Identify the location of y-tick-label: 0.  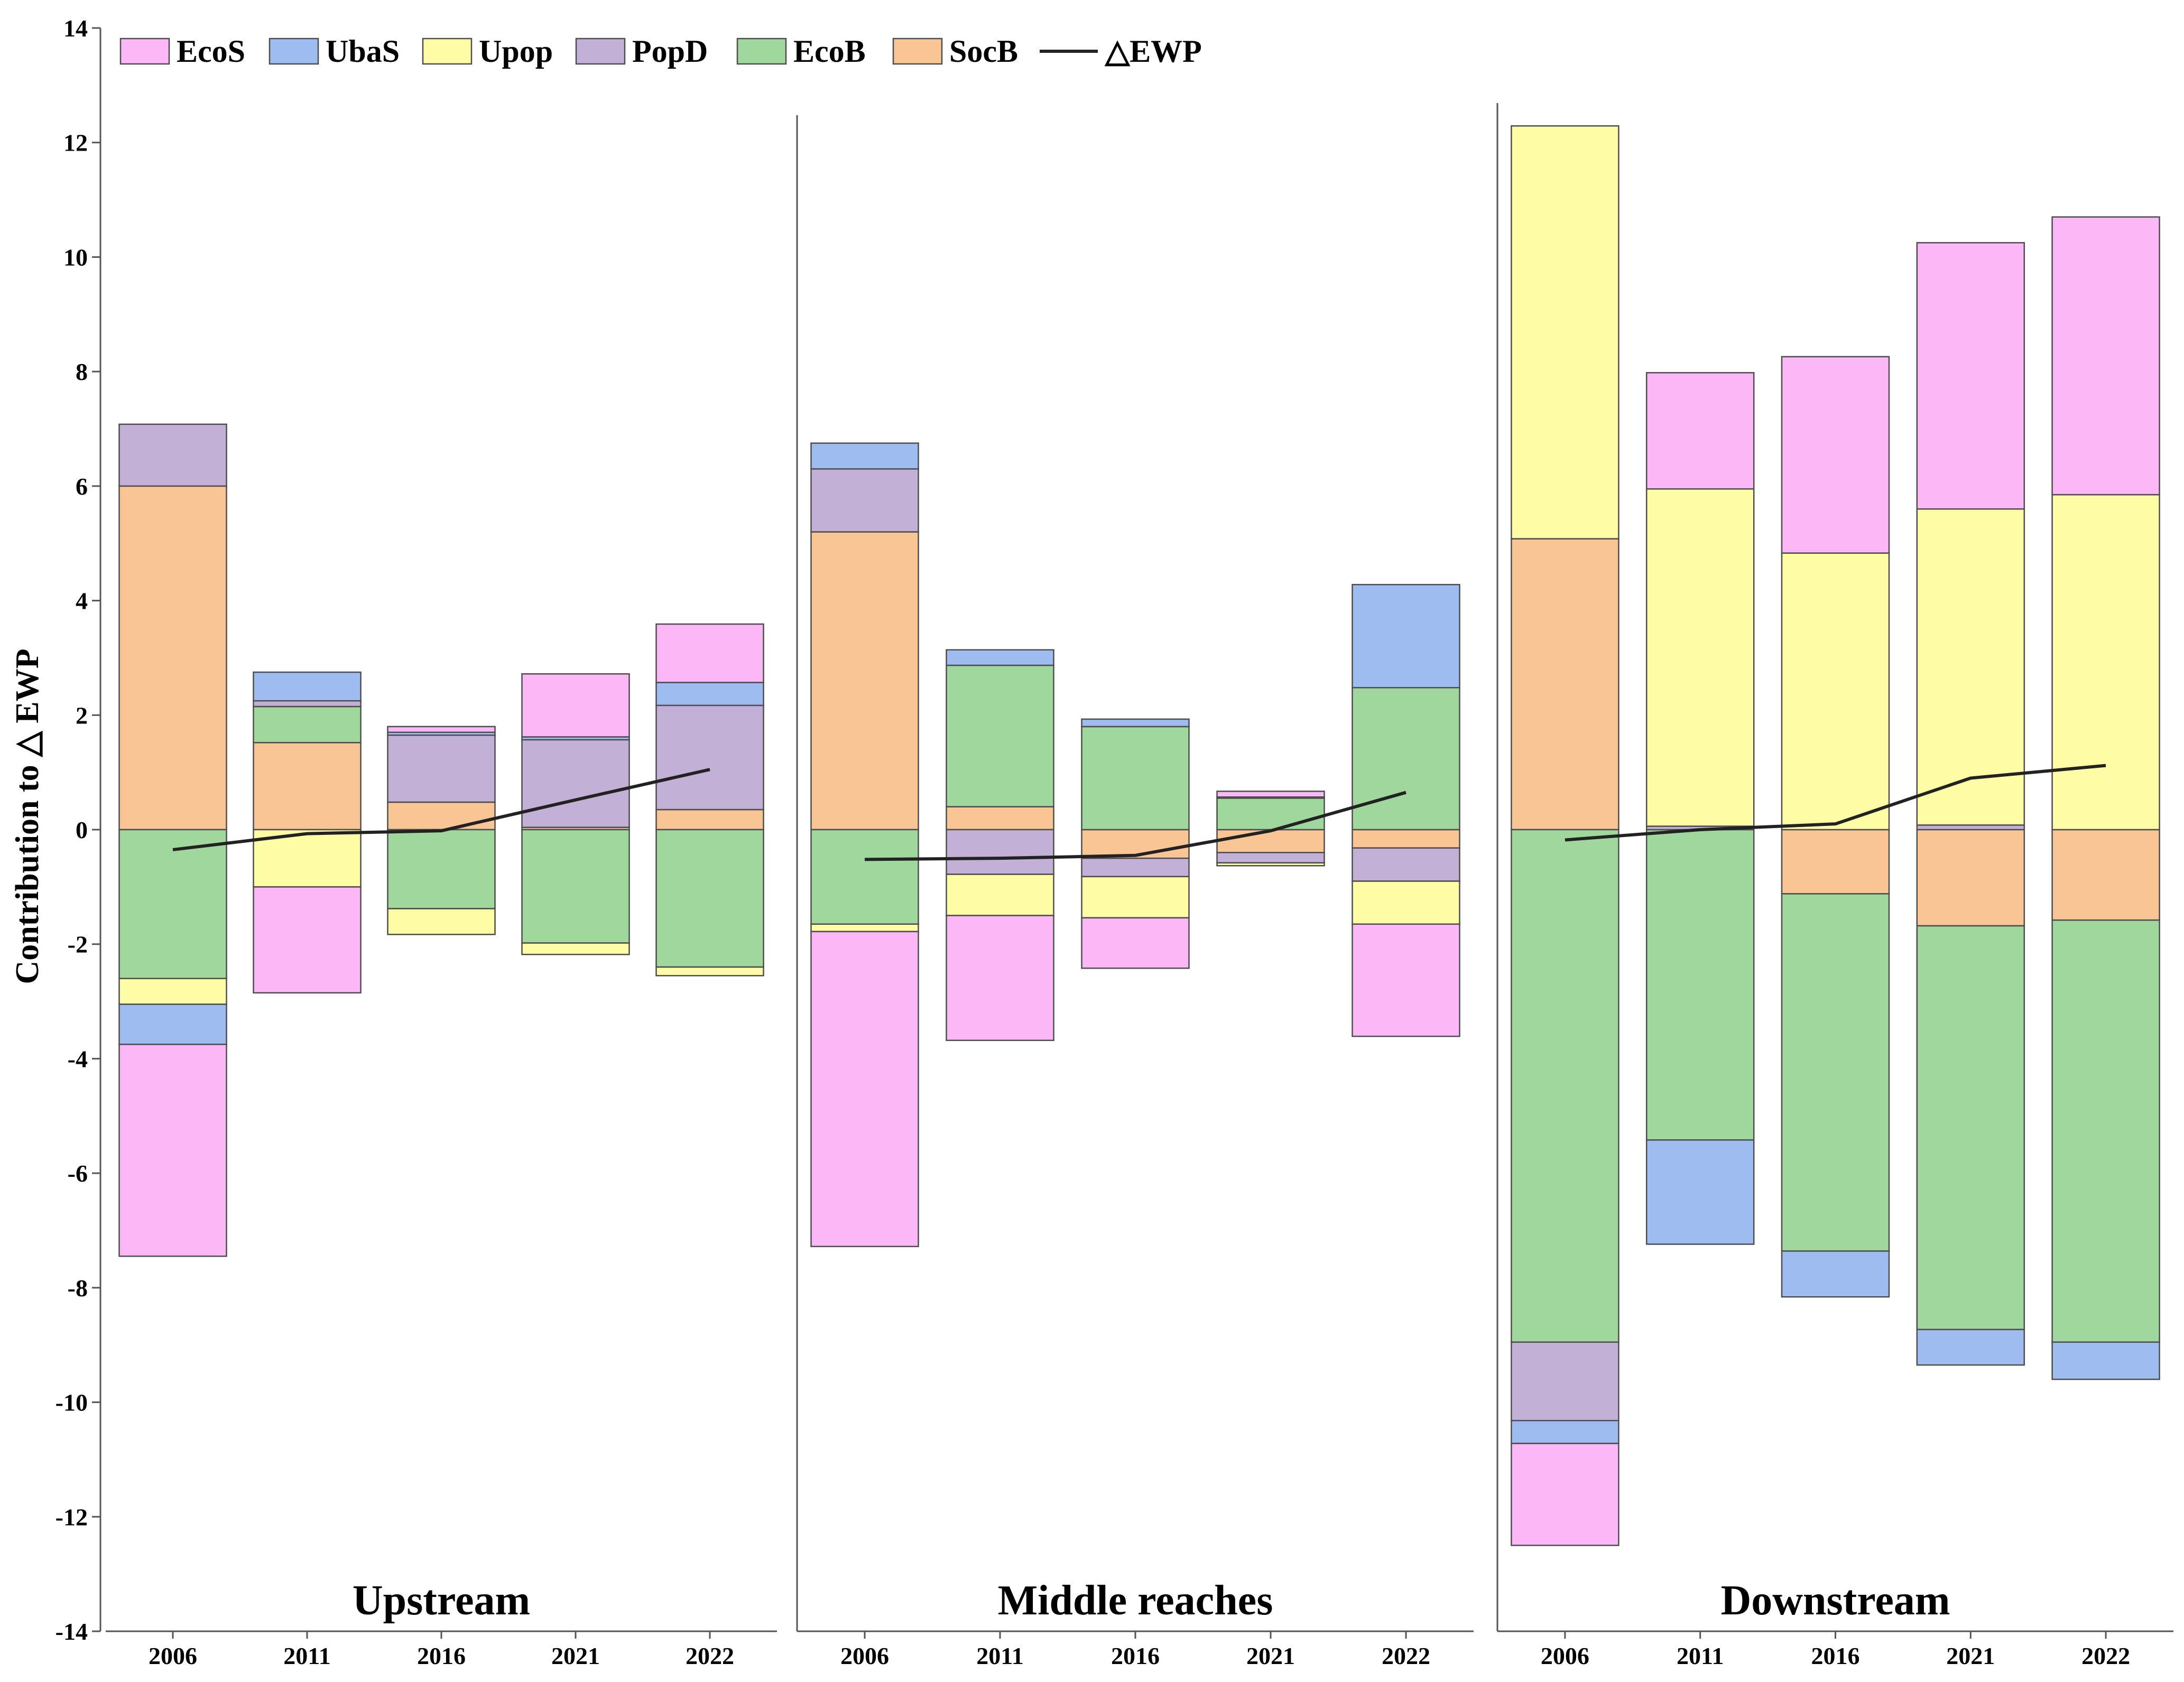
(82, 830).